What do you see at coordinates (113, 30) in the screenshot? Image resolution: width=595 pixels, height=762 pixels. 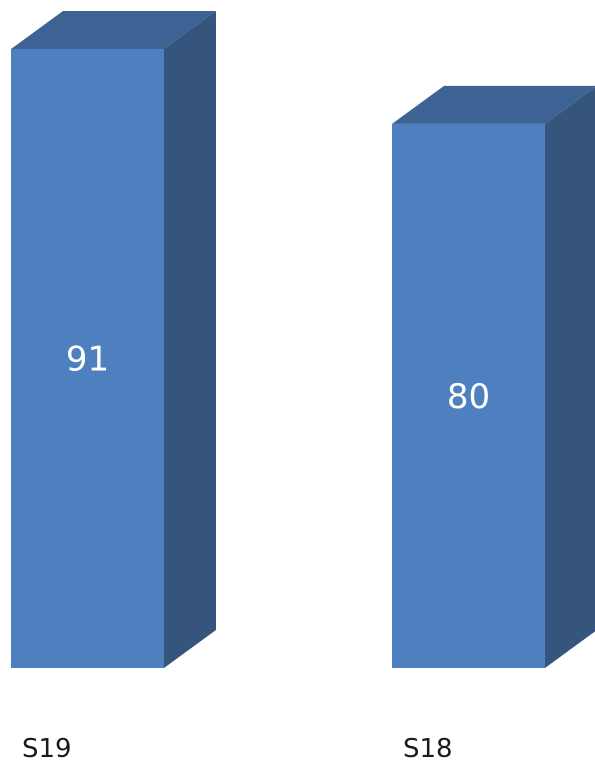 I see `bar-top-s19` at bounding box center [113, 30].